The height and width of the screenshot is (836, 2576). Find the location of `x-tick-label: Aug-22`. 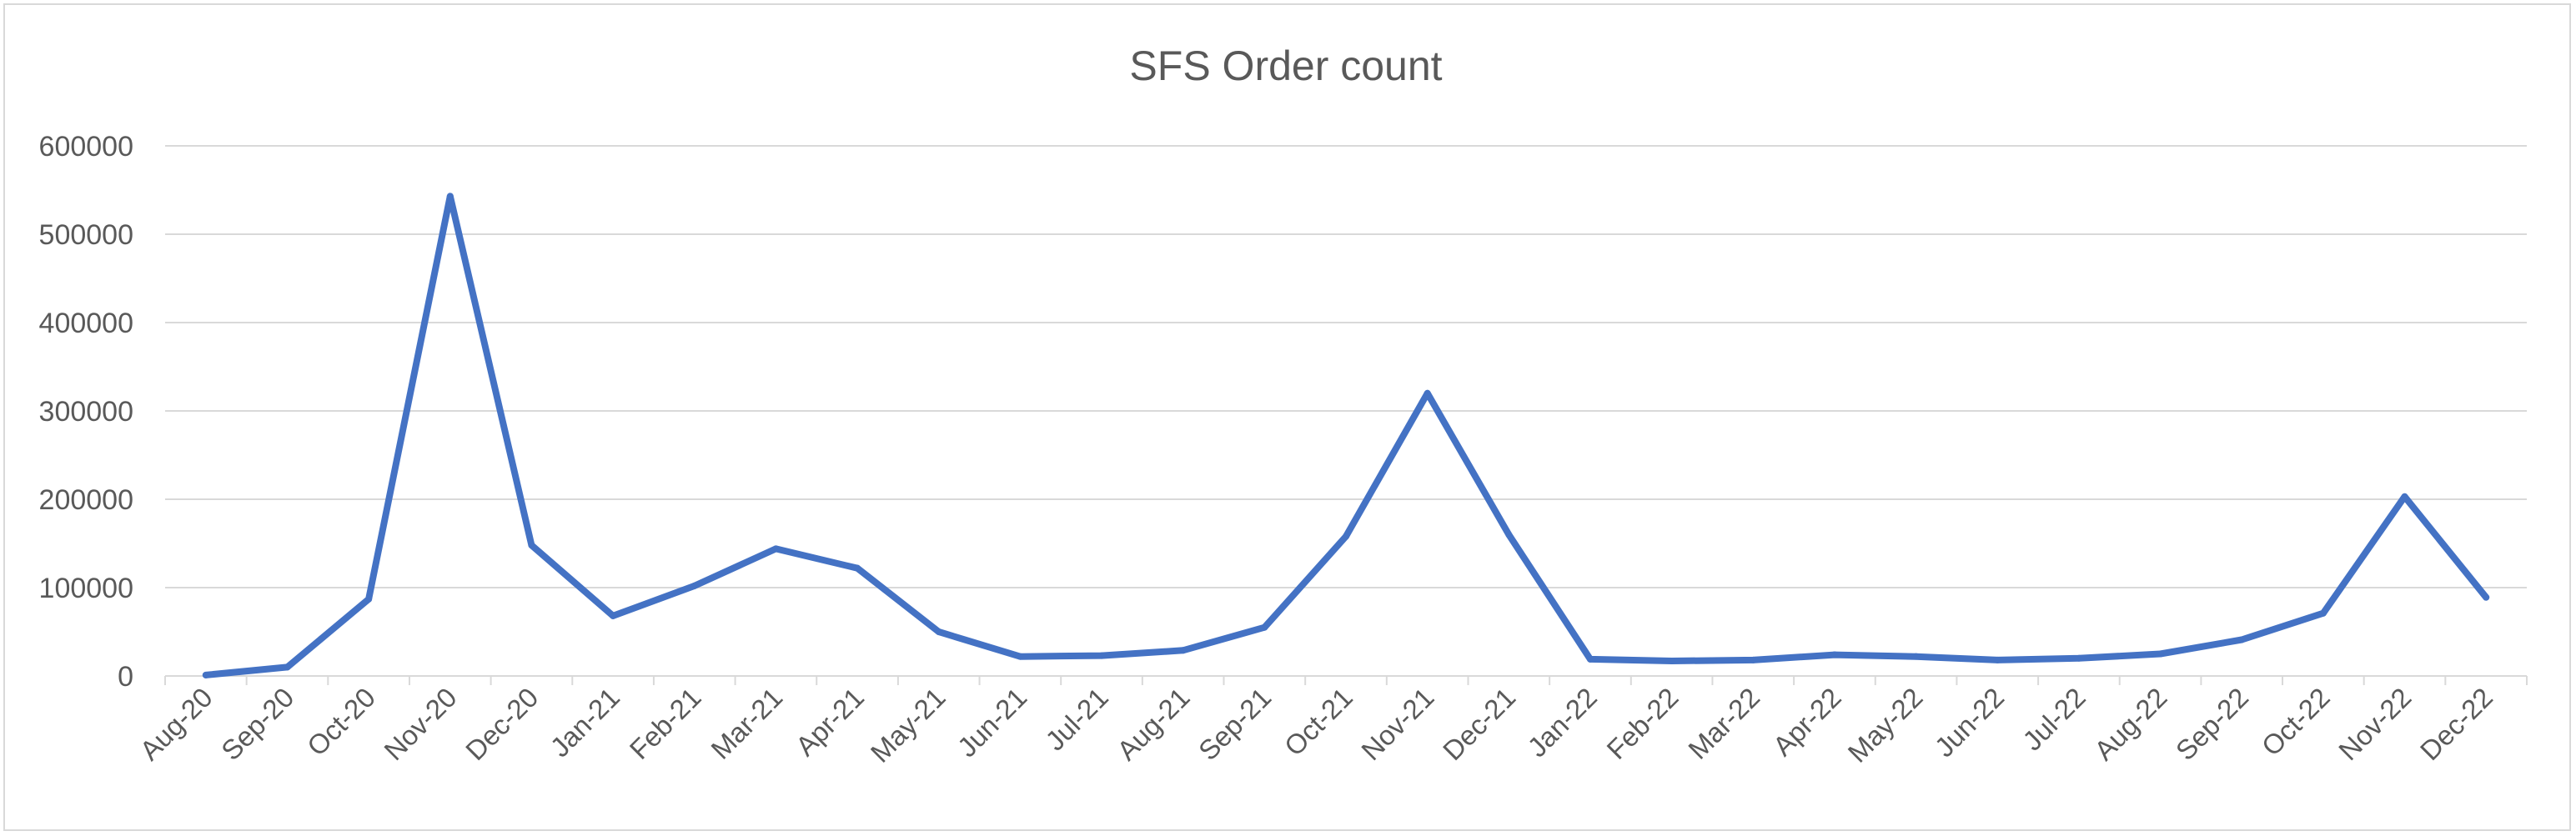

x-tick-label: Aug-22 is located at coordinates (2130, 724).